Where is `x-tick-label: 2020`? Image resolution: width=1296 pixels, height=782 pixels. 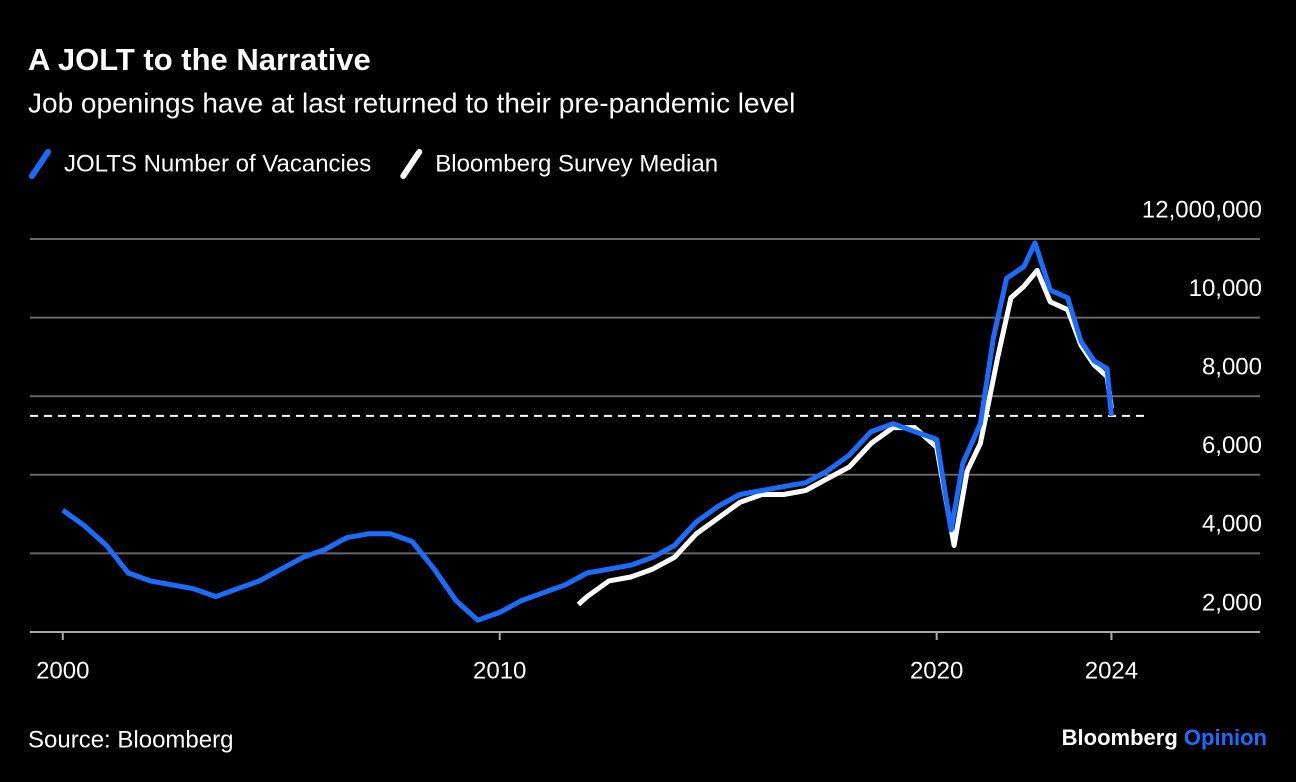
x-tick-label: 2020 is located at coordinates (936, 670).